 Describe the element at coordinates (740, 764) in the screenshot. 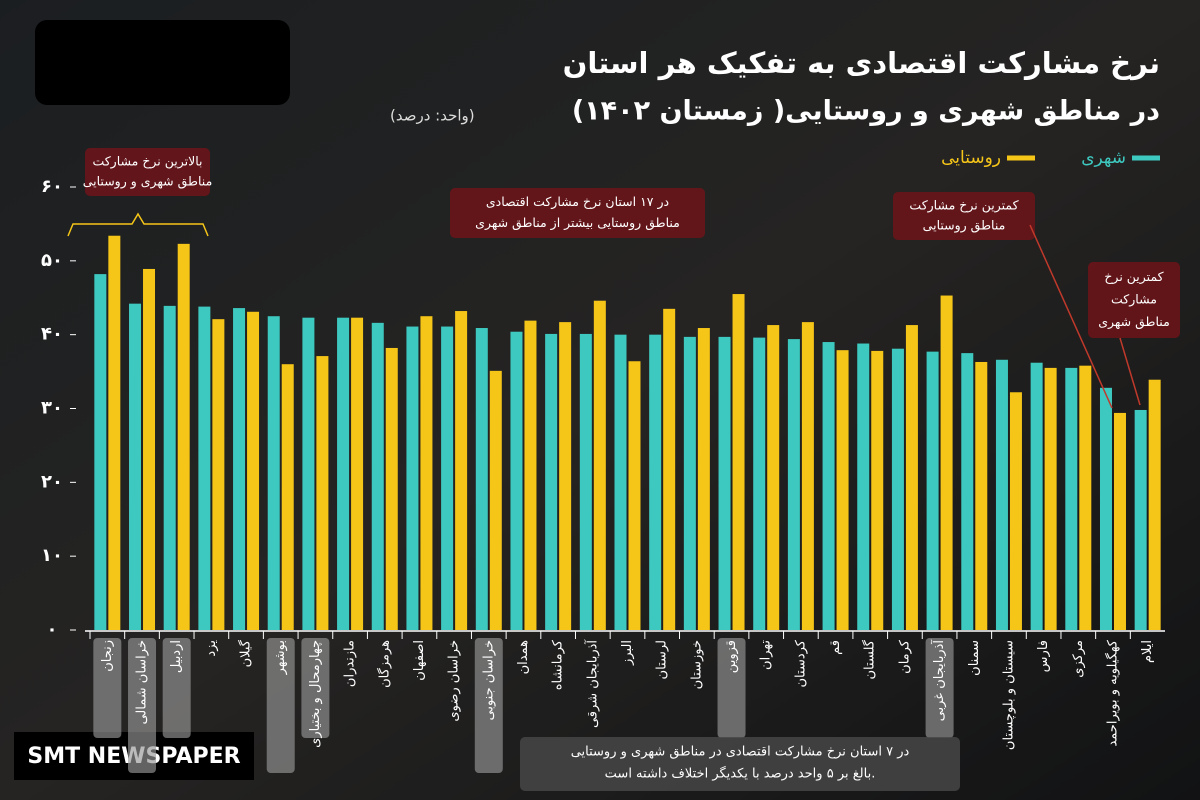

I see `note-box` at that location.